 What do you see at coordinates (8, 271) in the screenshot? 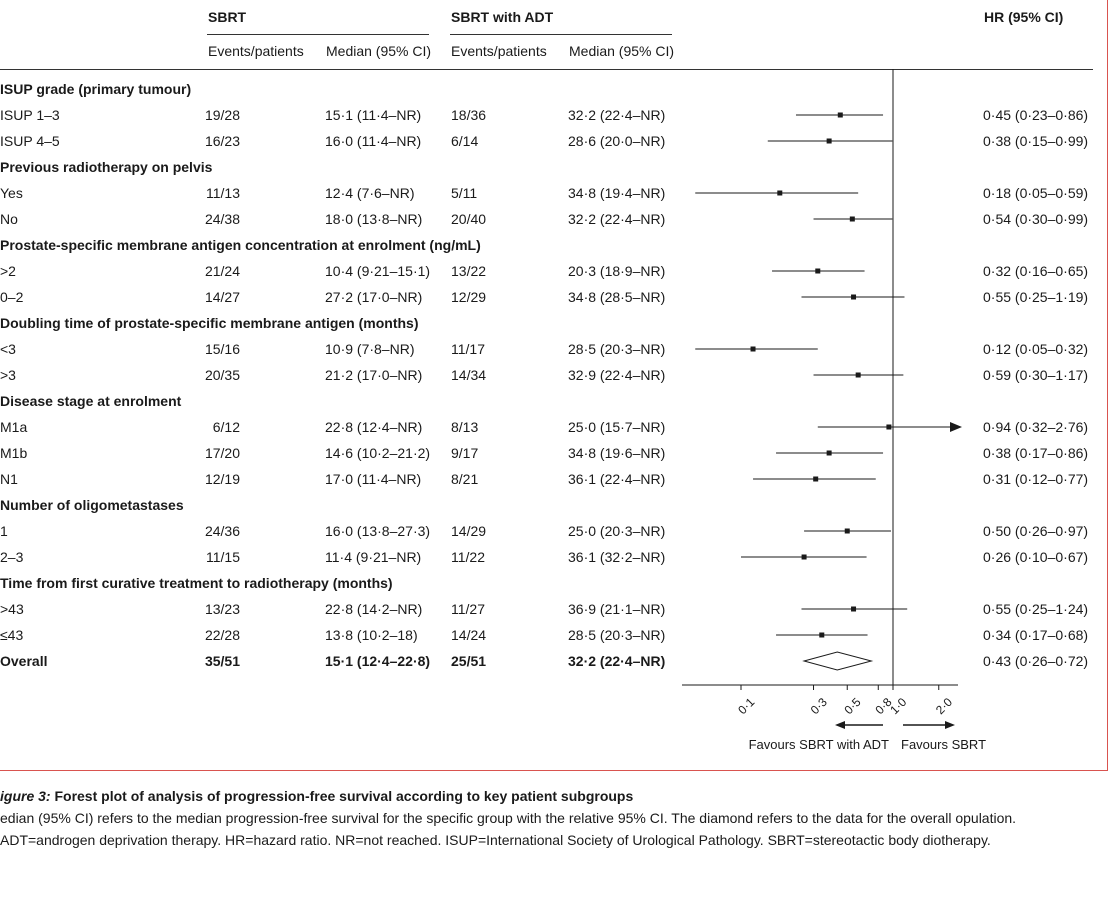
I see `row-label: >2` at bounding box center [8, 271].